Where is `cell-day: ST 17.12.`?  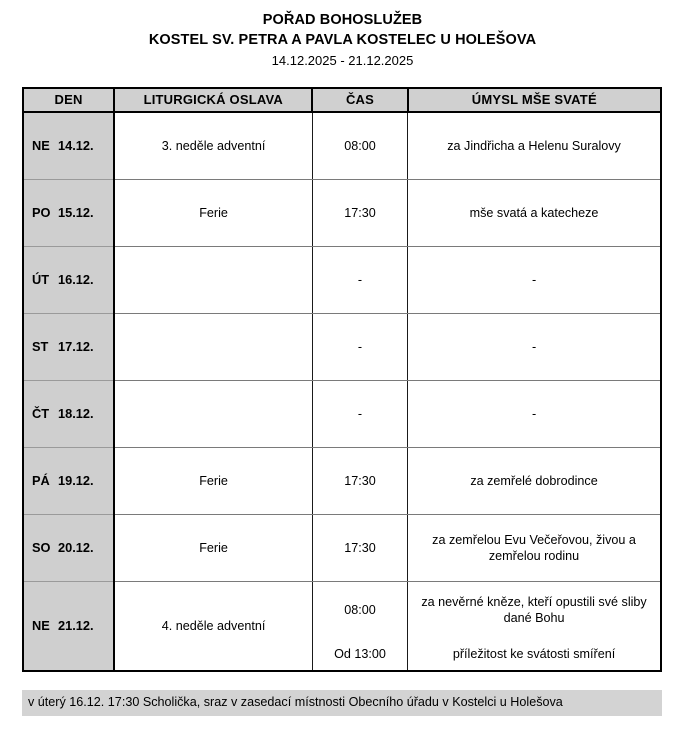 cell-day: ST 17.12. is located at coordinates (70, 347).